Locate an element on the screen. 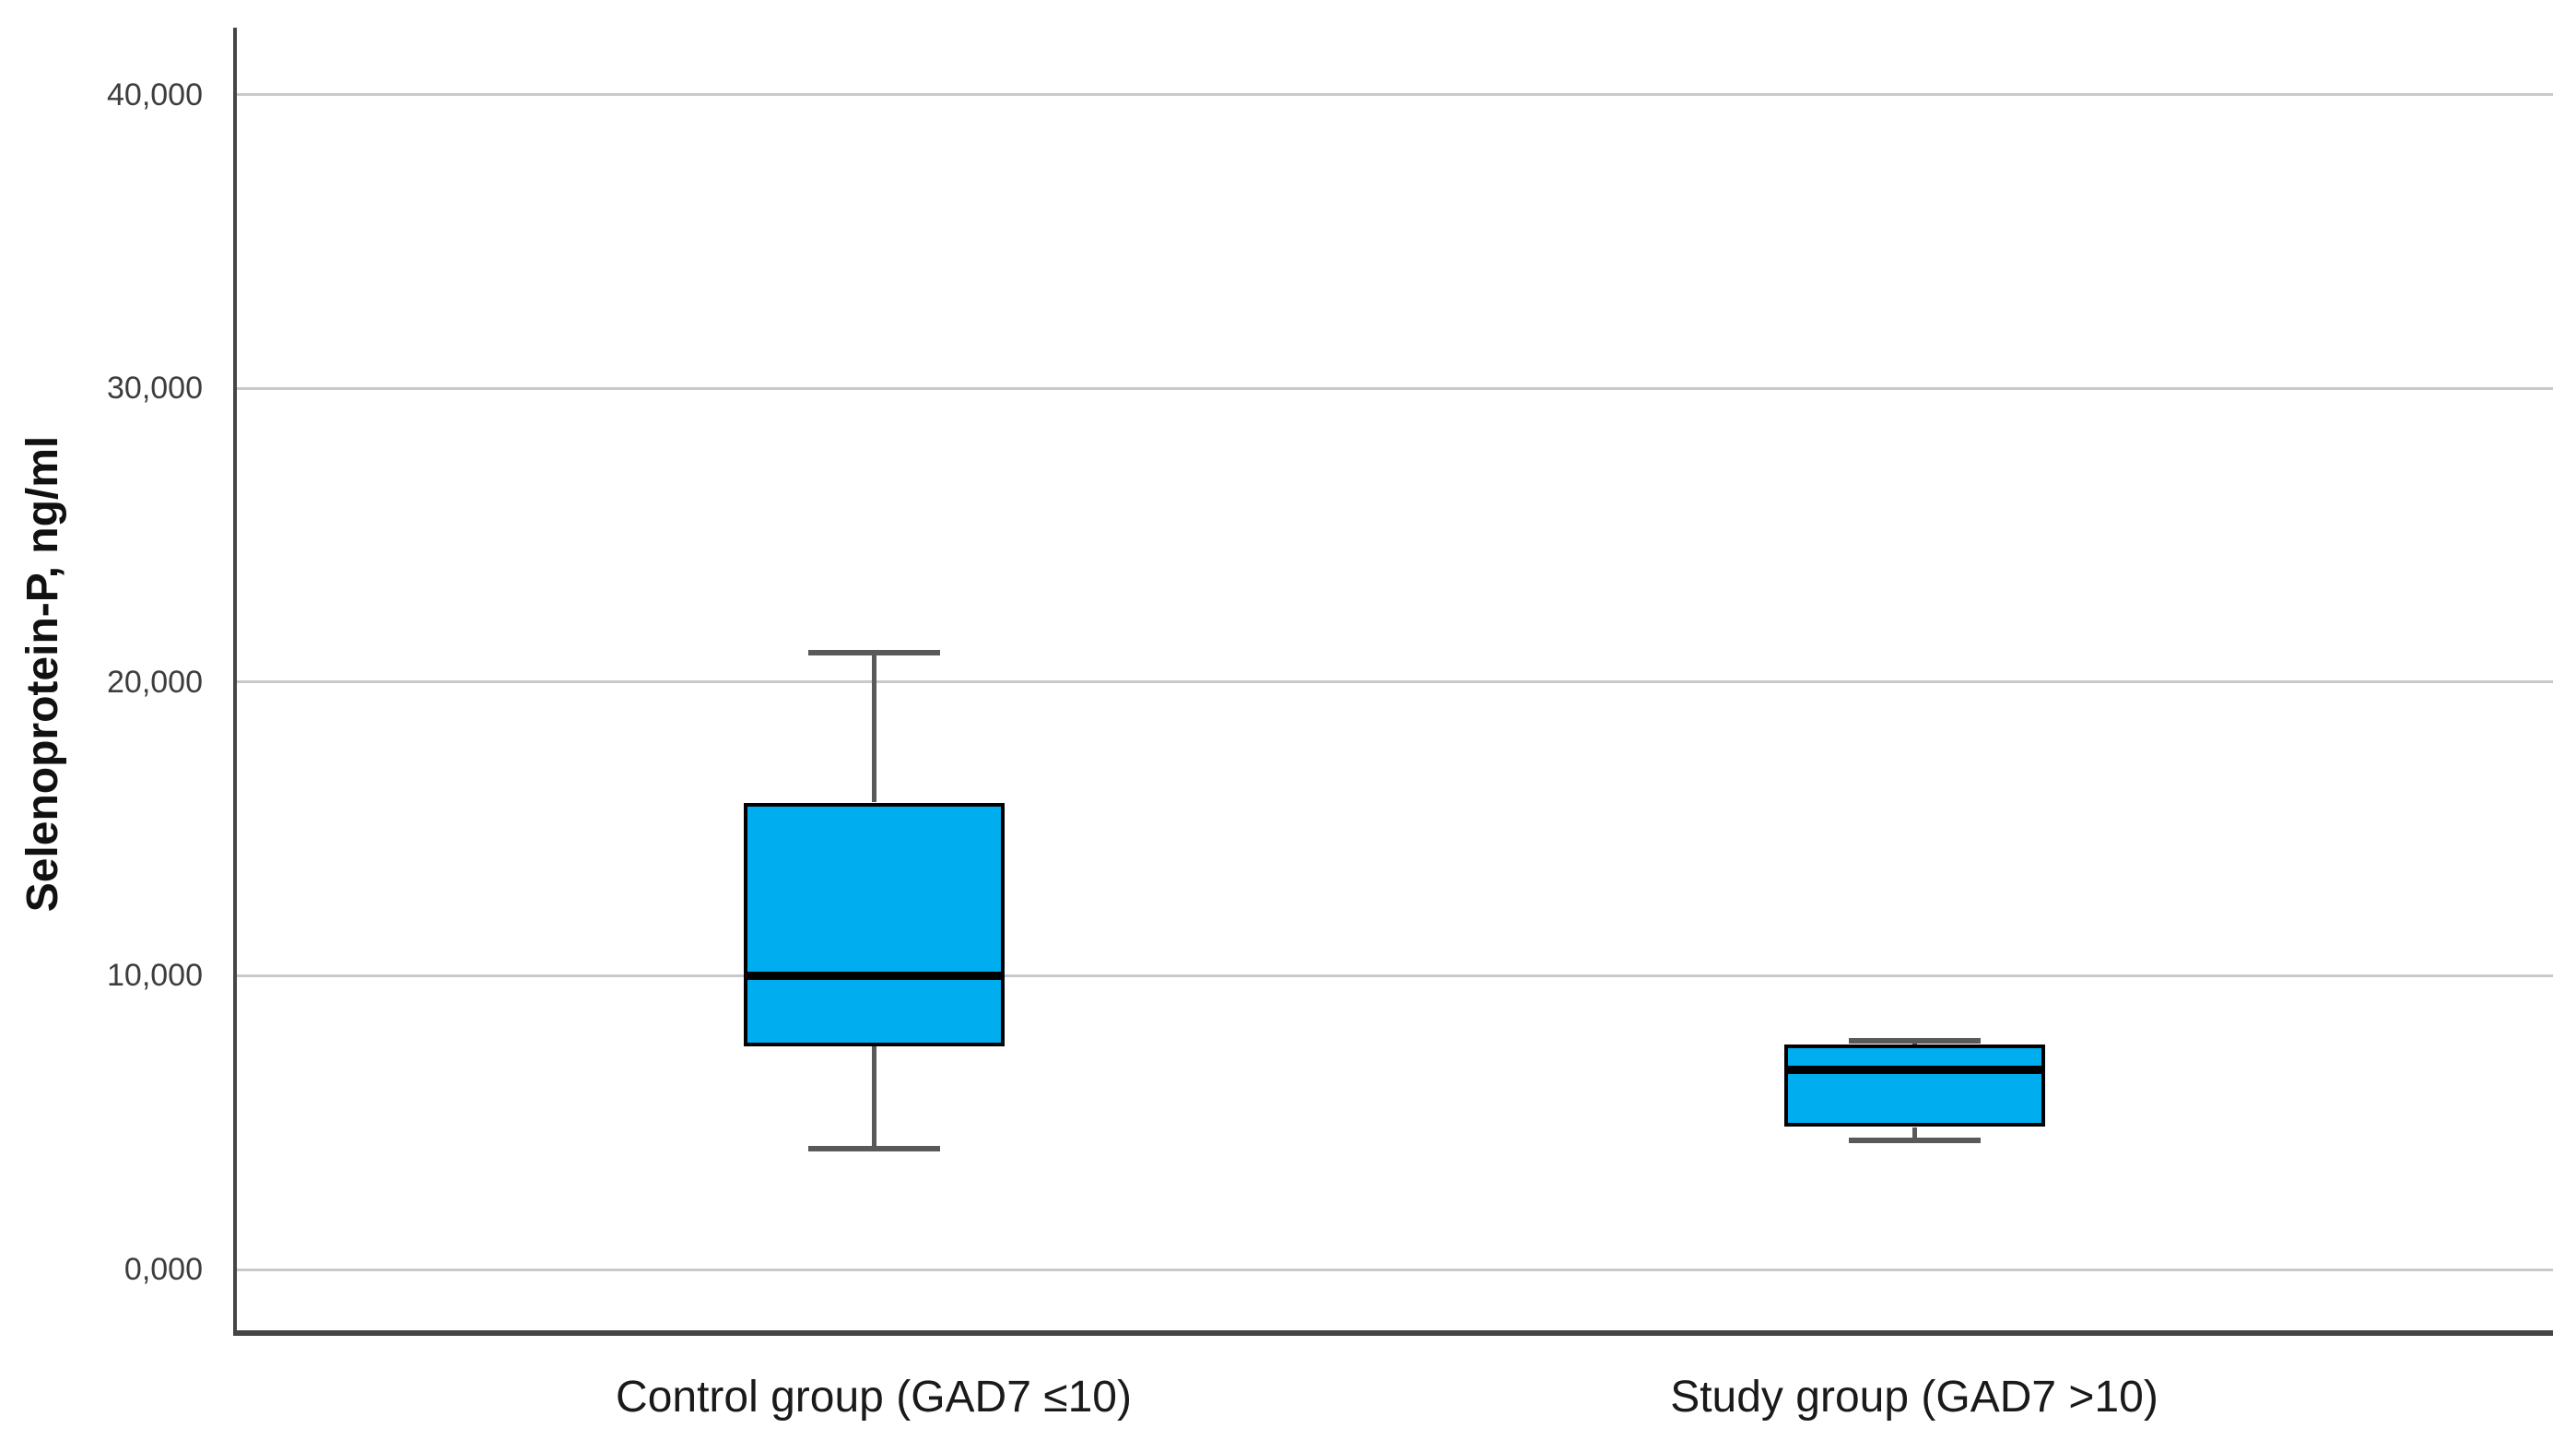 The height and width of the screenshot is (1440, 2576). y-tick-label-40000: 40,000 is located at coordinates (155, 94).